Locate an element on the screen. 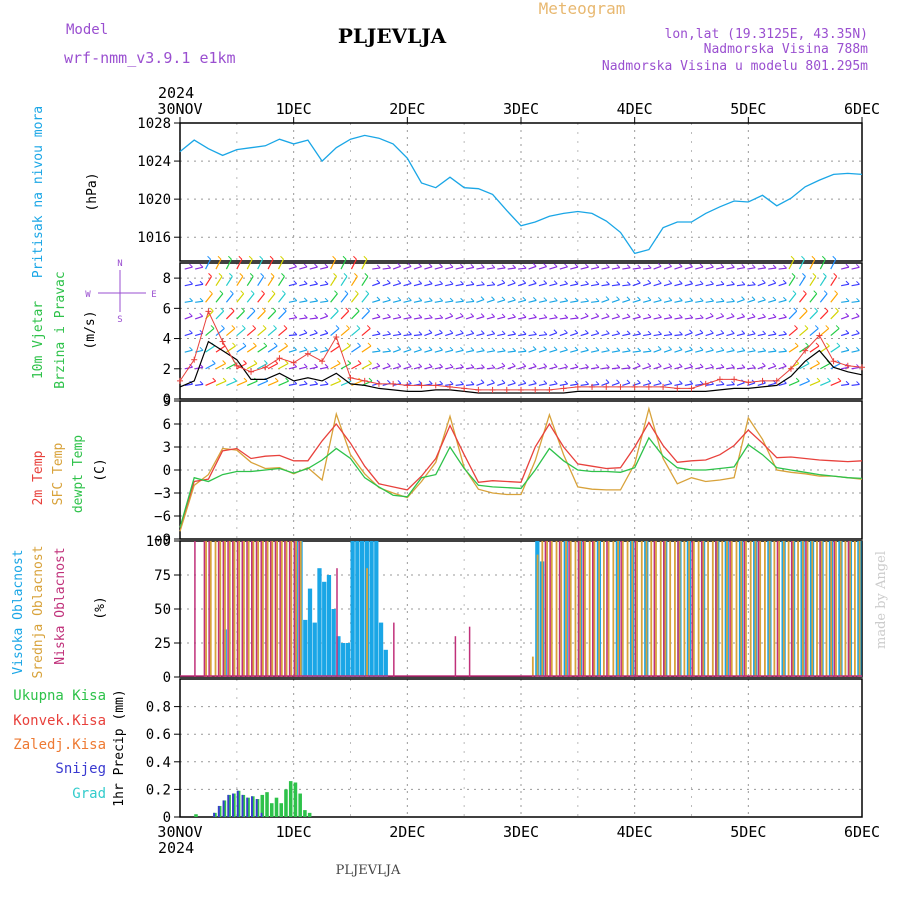 The height and width of the screenshot is (900, 900). wind-label: 10m Vjetar is located at coordinates (38, 340).